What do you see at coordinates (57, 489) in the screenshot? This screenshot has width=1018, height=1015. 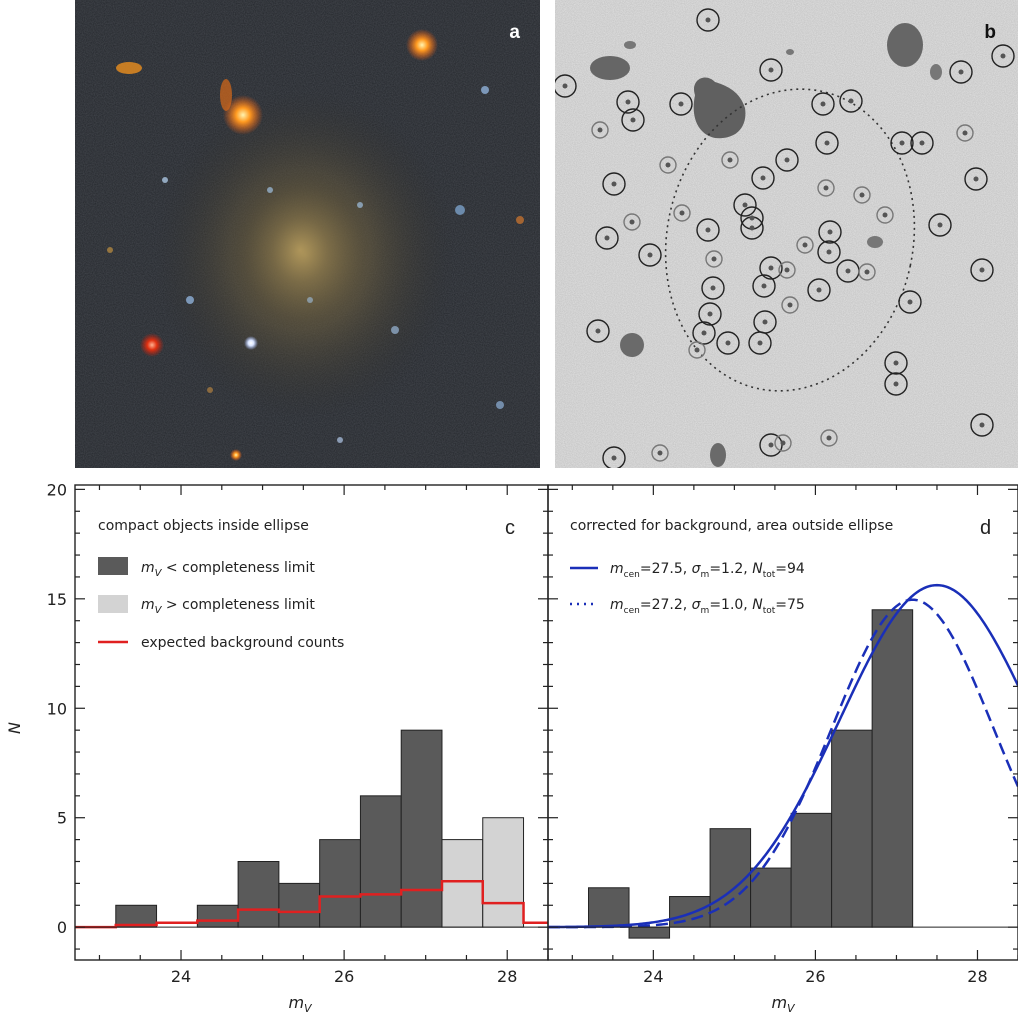 I see `y-tick-label: 20` at bounding box center [57, 489].